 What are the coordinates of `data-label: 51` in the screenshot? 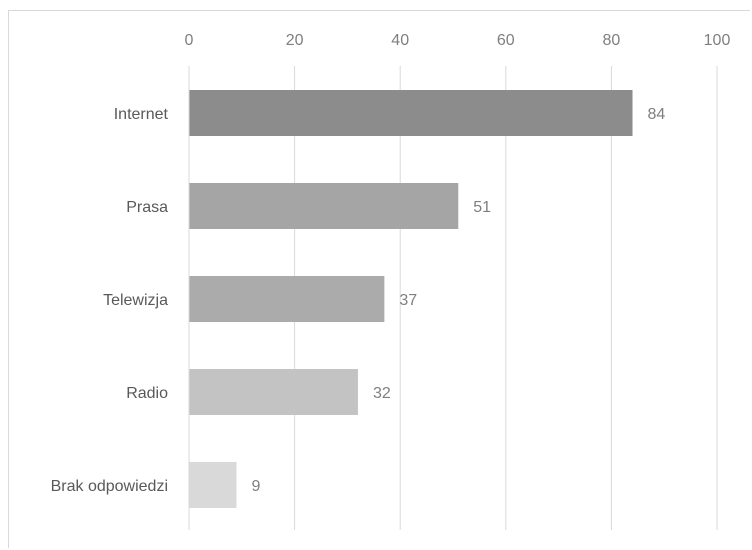 It's located at (482, 207).